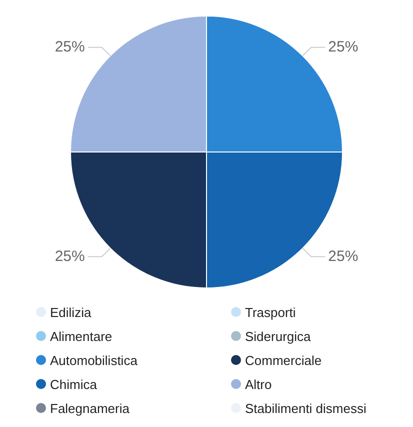  Describe the element at coordinates (270, 313) in the screenshot. I see `legend-label: Trasporti` at that location.